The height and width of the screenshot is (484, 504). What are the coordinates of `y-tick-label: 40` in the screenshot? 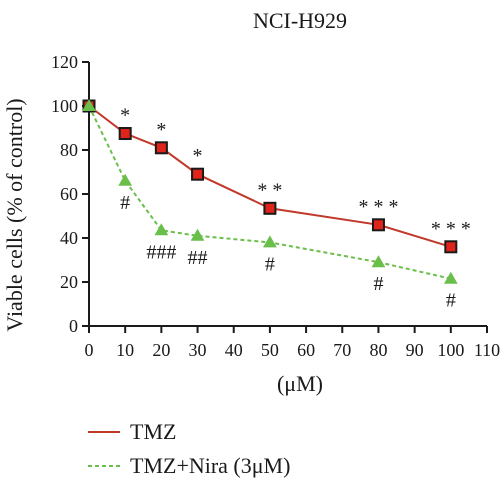 It's located at (69, 238).